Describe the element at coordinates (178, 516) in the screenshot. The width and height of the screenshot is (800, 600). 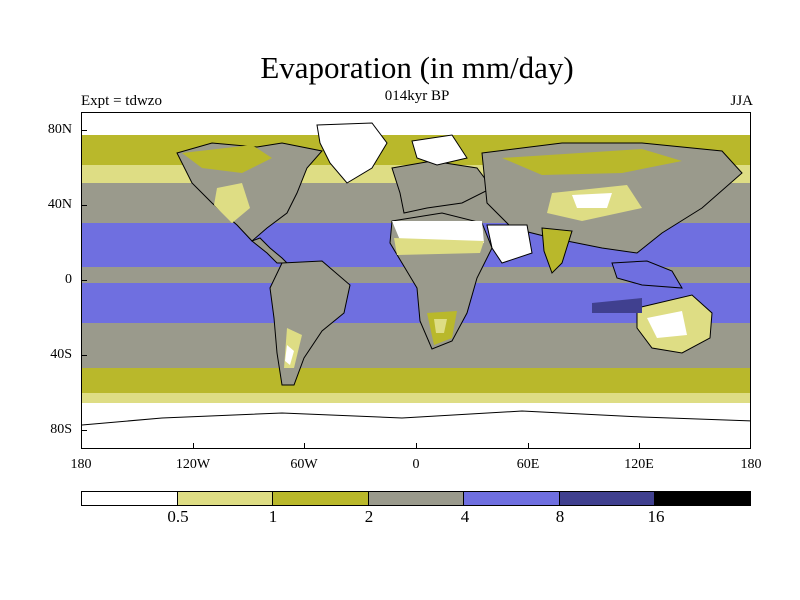
I see `colorbar-label: 0.5` at that location.